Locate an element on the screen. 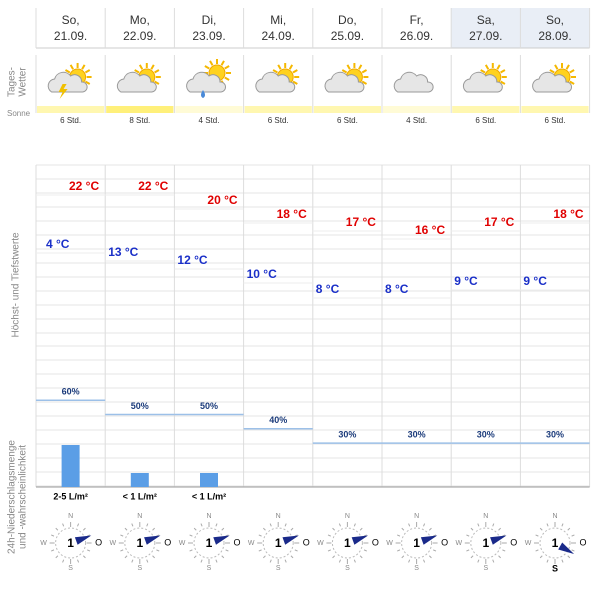 Image resolution: width=603 pixels, height=600 pixels. rain-amount: < 1 L/m² is located at coordinates (140, 496).